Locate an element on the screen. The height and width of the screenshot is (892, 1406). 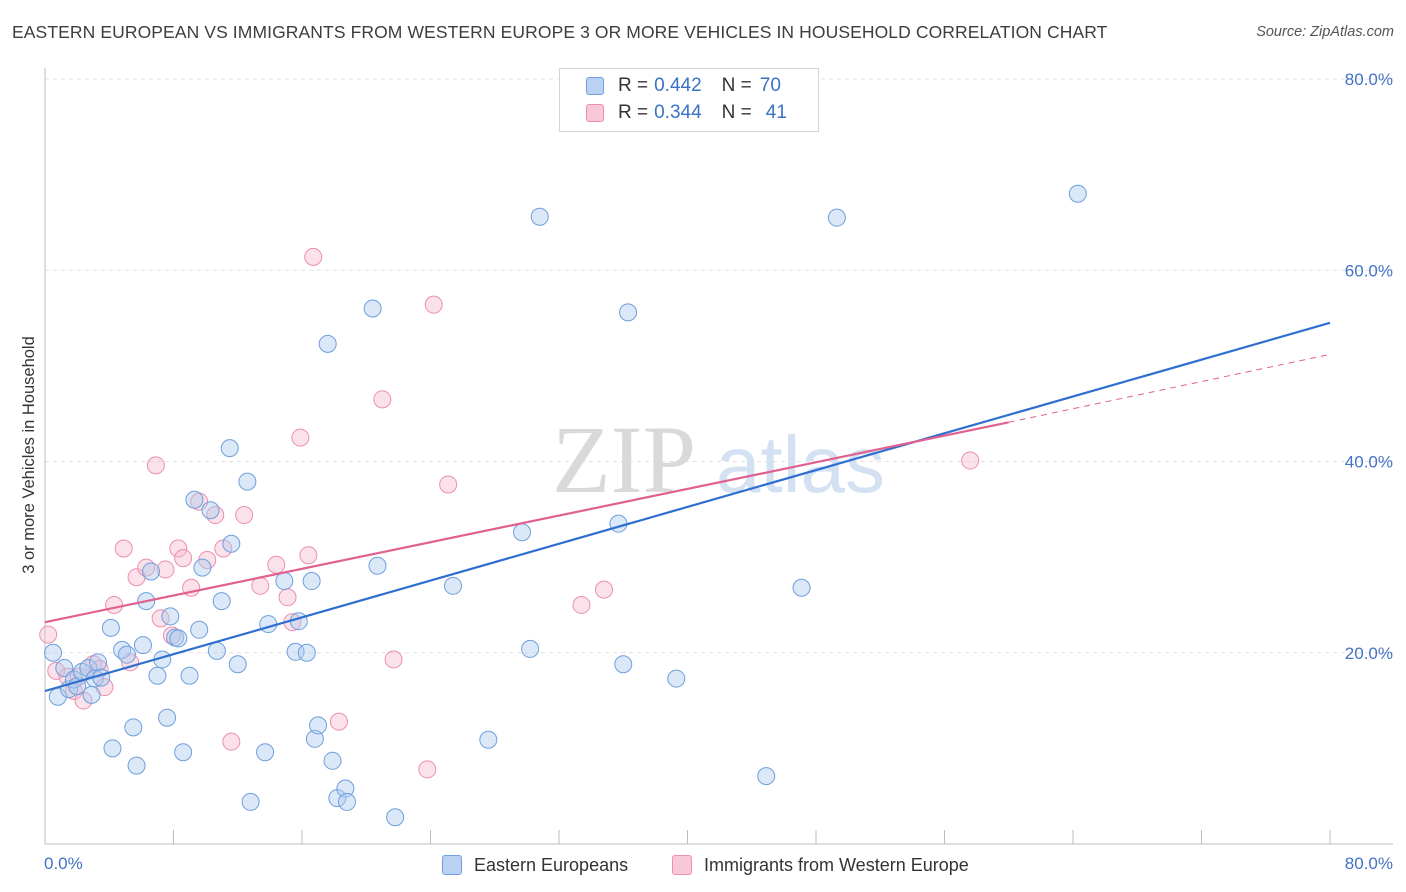
x-tick-labels: 0.0% 80.0% is located at coordinates (718, 863).